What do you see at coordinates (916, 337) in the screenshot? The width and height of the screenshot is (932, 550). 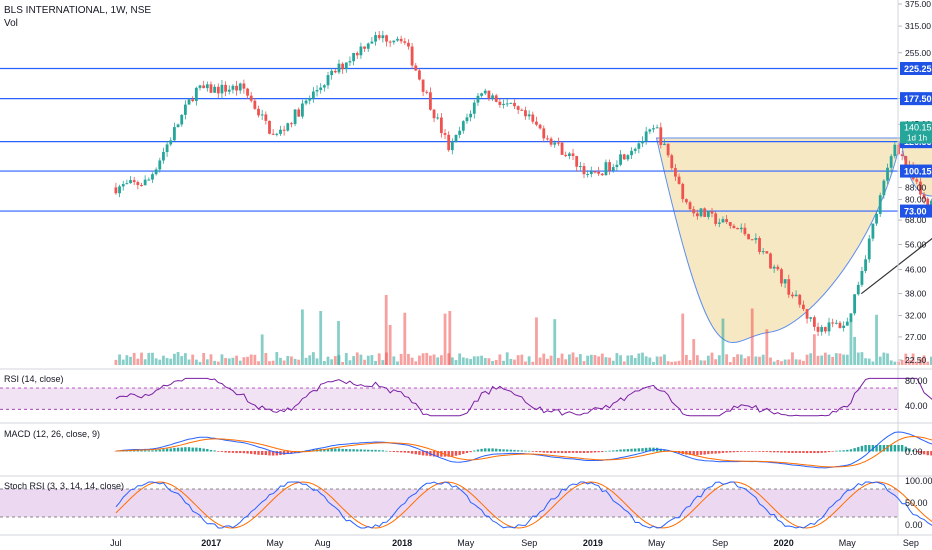 I see `price-tick-label: 27.00` at bounding box center [916, 337].